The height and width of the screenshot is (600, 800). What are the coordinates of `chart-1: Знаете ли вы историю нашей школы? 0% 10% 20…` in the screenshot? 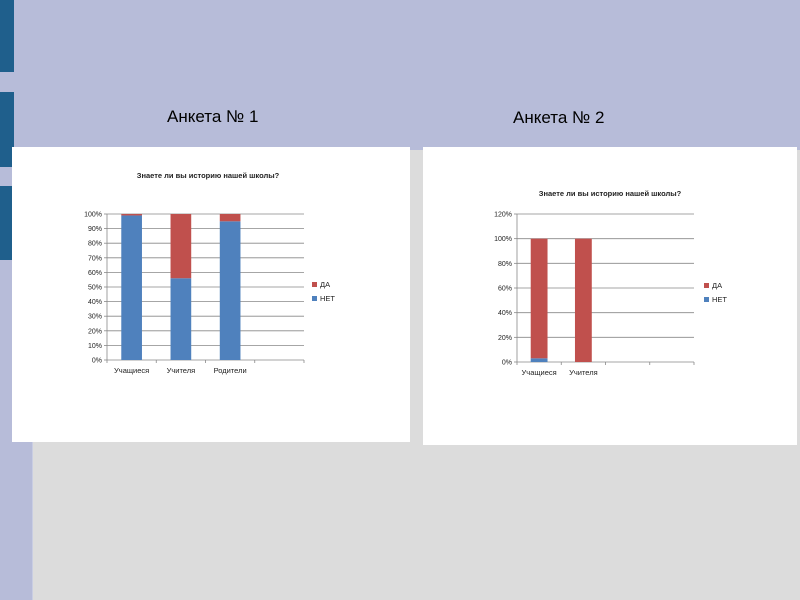 It's located at (209, 273).